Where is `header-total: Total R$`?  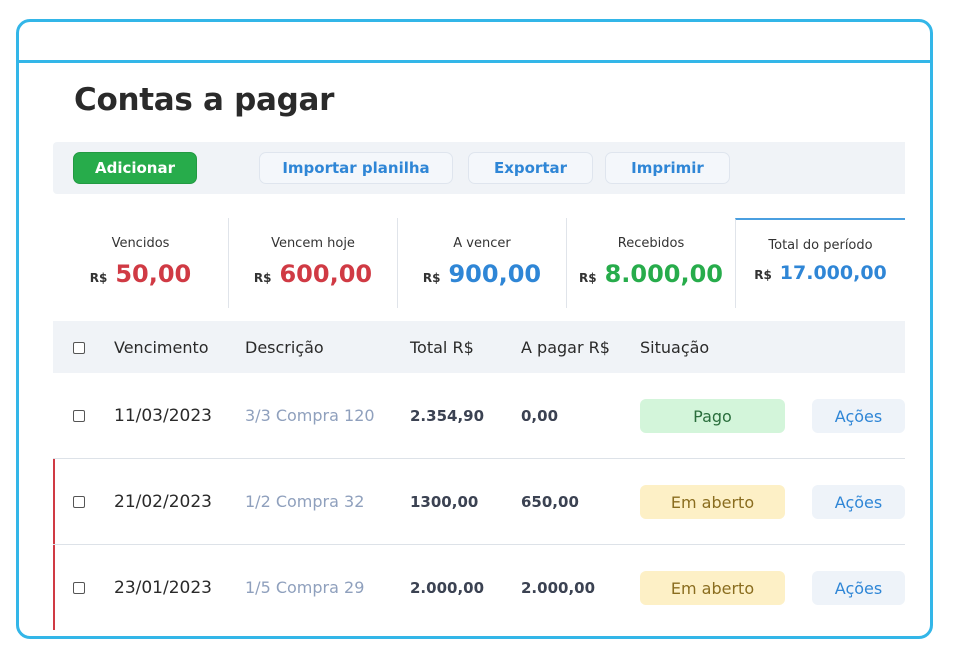 header-total: Total R$ is located at coordinates (442, 347).